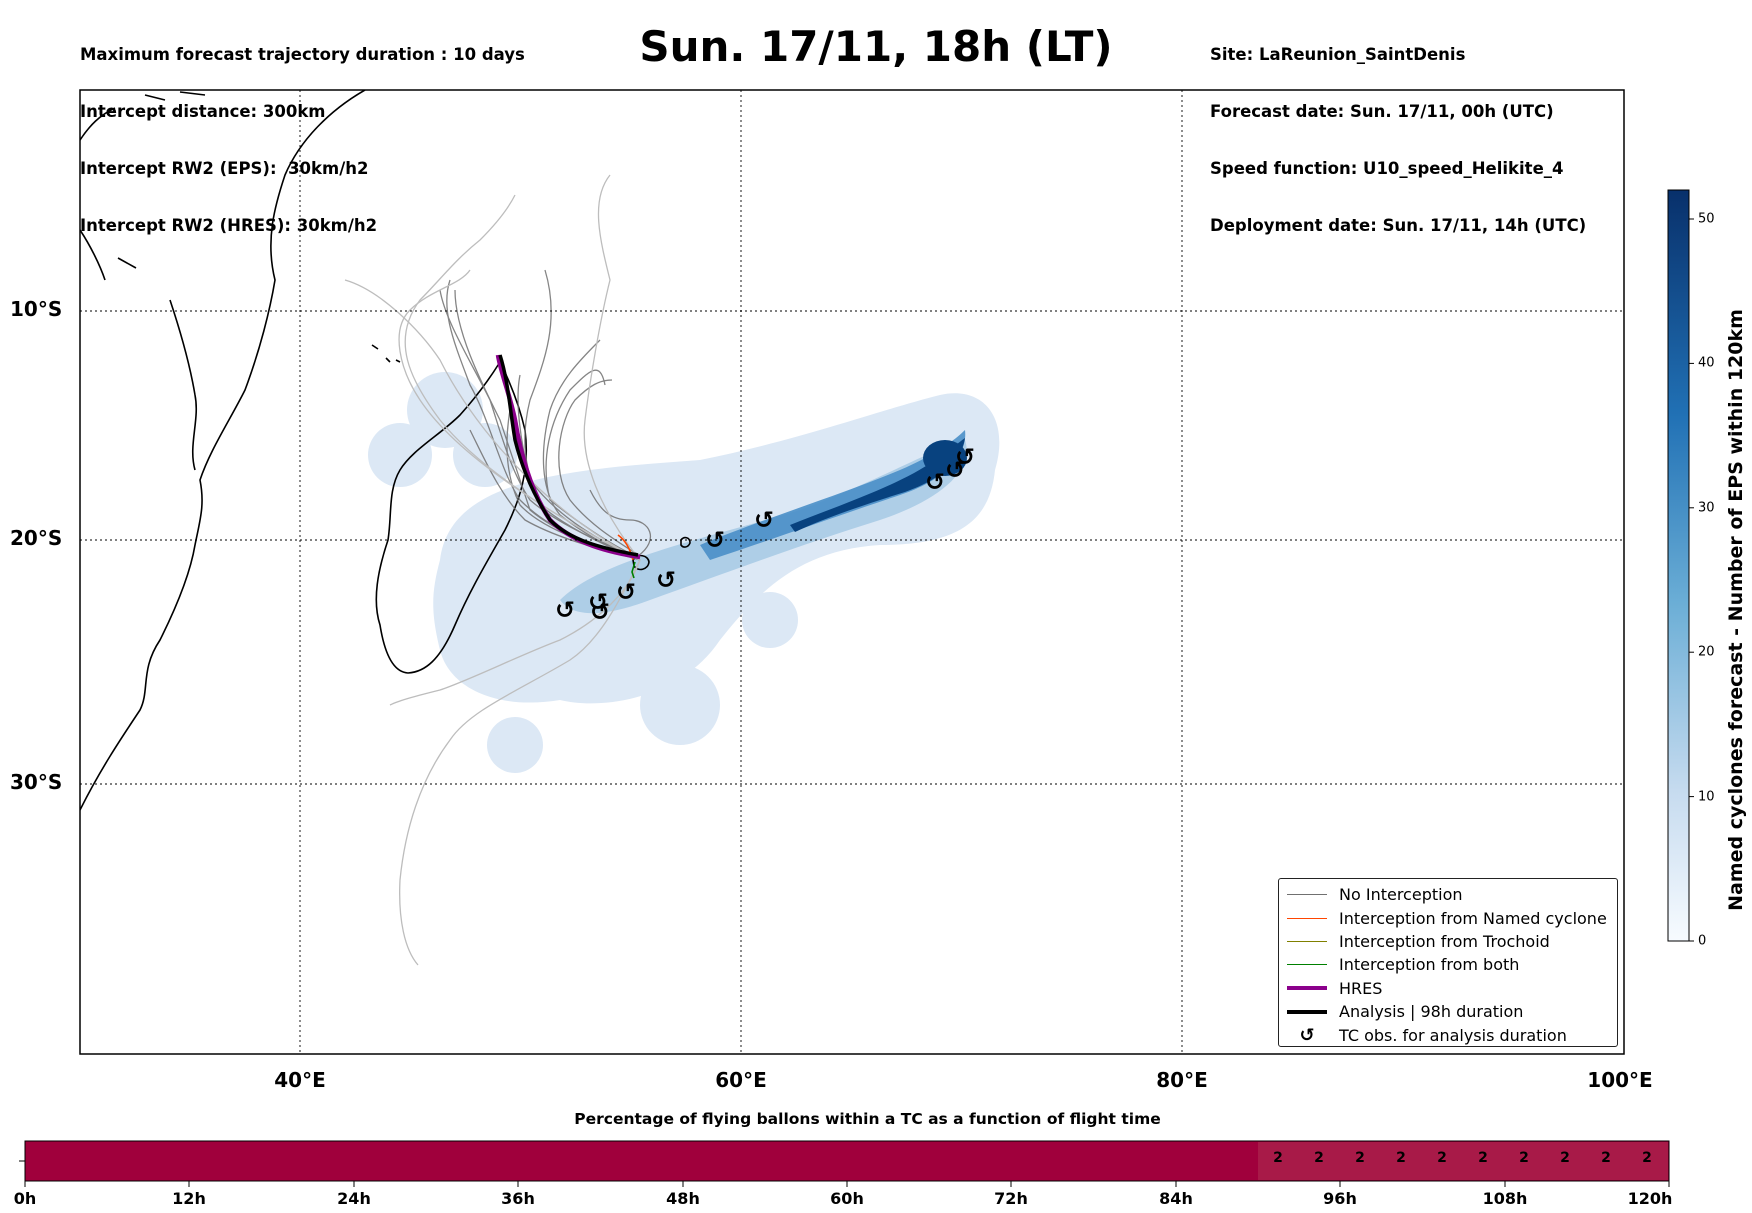 This screenshot has height=1213, width=1752. I want to click on header-left-line: Intercept distance: 300km, so click(203, 111).